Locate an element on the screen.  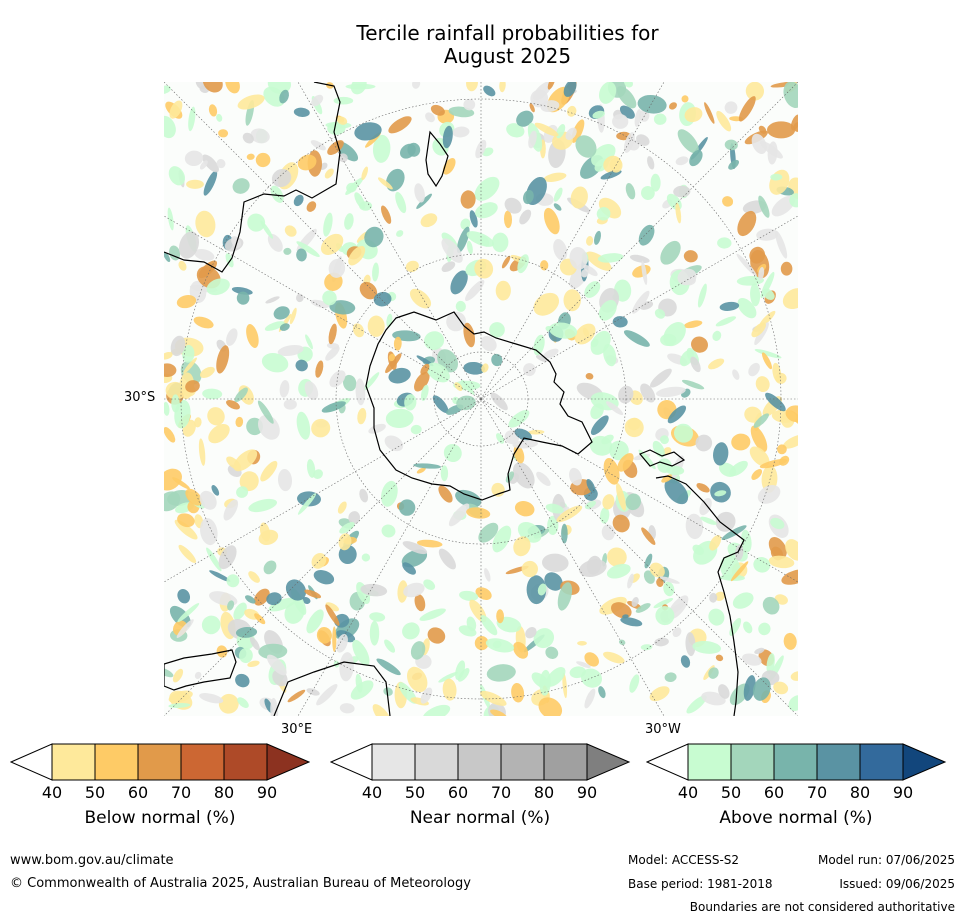
colorbar-above-normal is located at coordinates (796, 762).